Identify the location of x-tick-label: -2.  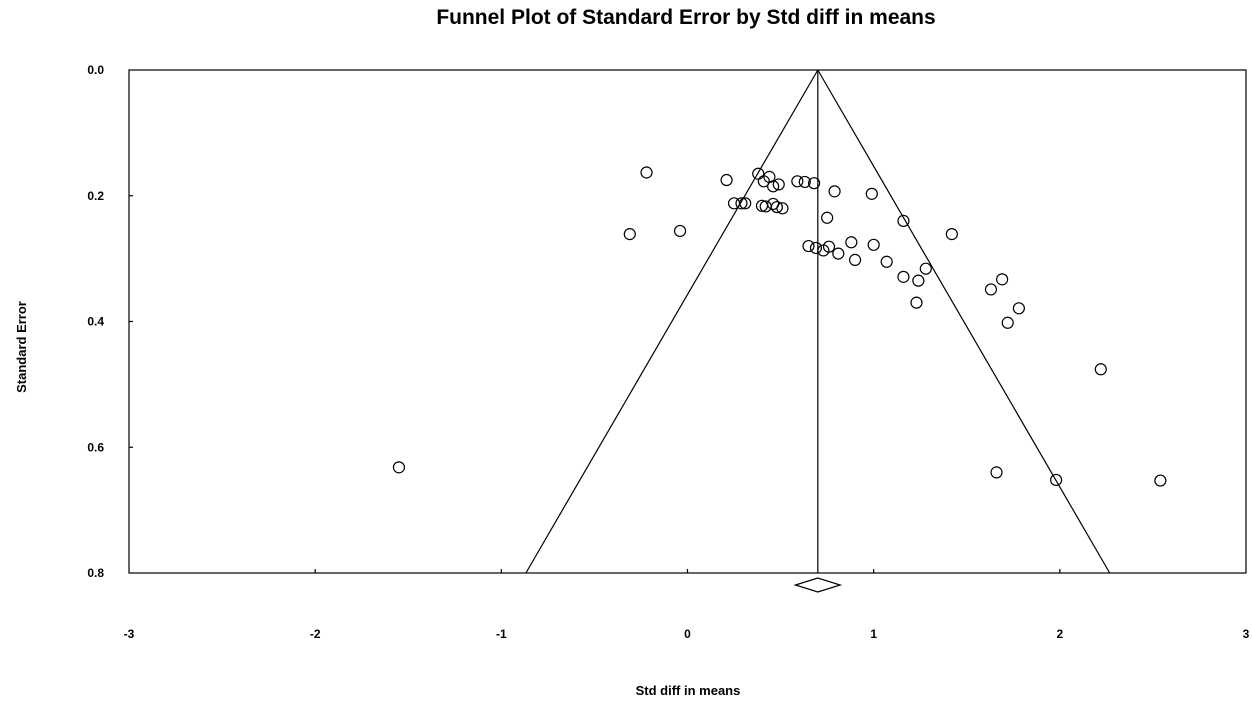
(315, 634).